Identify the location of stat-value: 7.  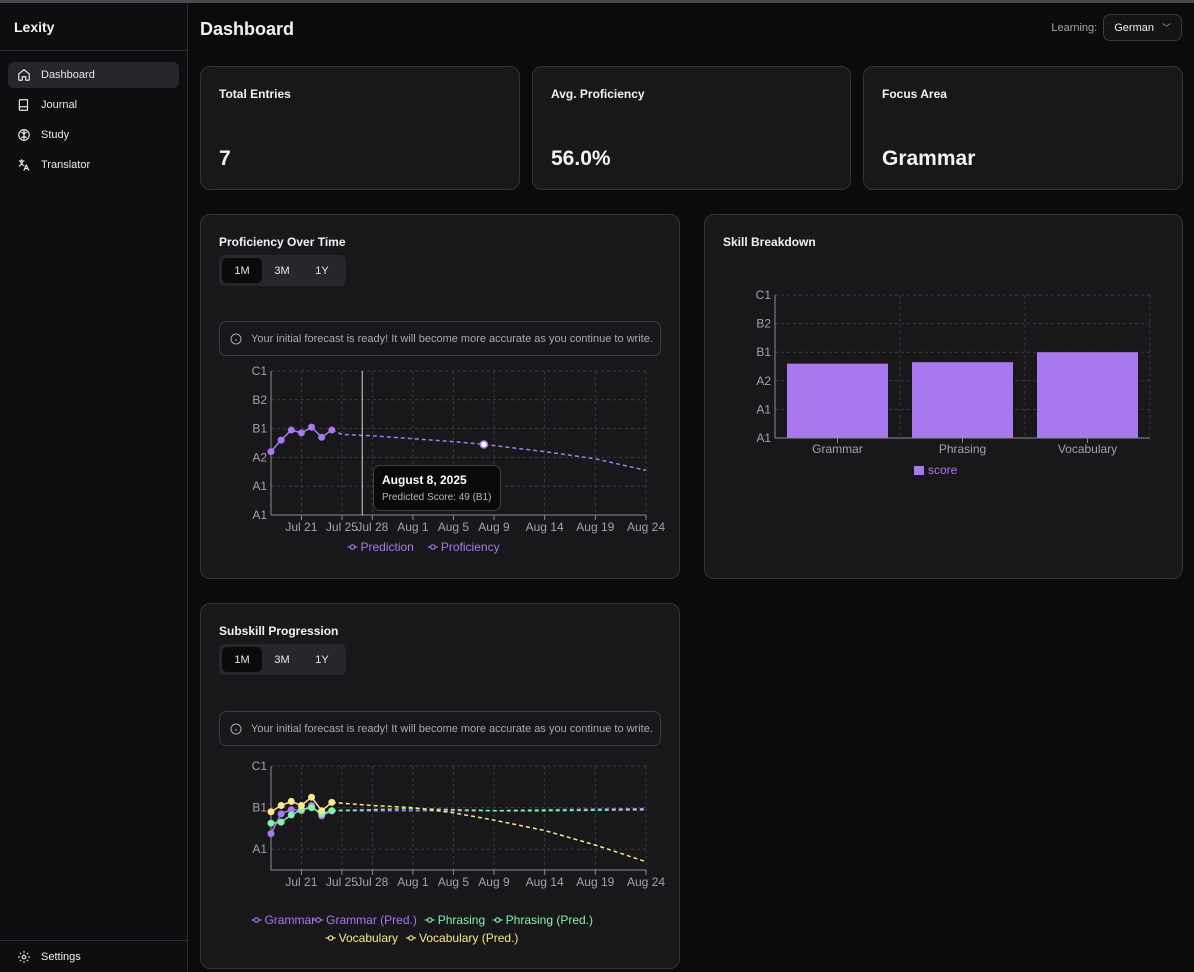
(225, 158).